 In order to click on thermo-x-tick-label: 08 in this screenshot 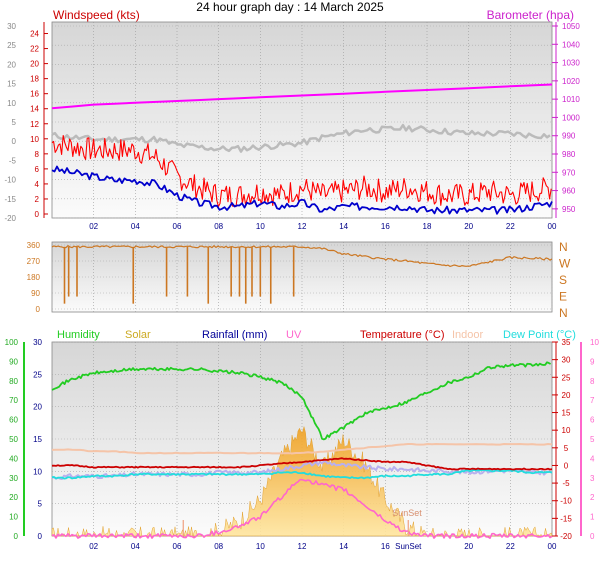, I will do `click(218, 546)`.